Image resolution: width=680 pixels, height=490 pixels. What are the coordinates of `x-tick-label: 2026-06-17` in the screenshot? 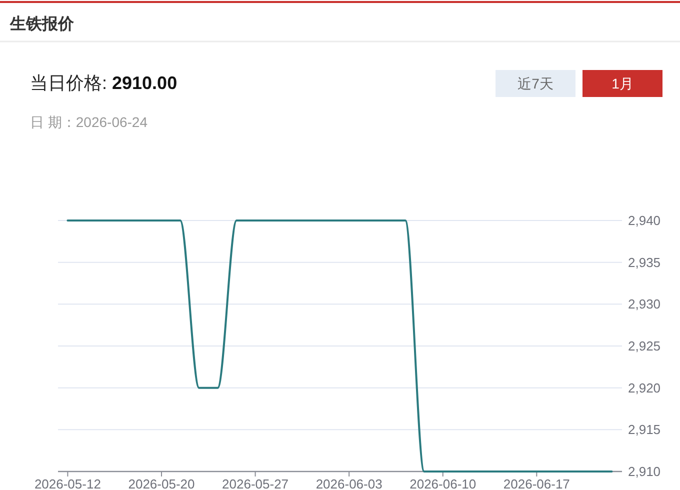 It's located at (536, 483).